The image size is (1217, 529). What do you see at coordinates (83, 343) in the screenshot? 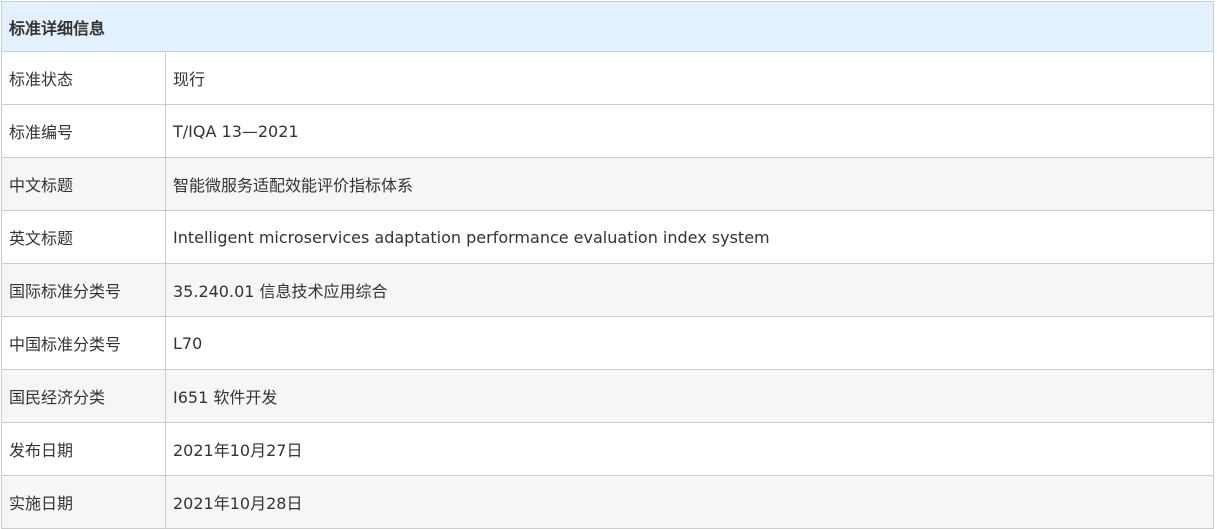
I see `row-label: 中国标准分类号` at bounding box center [83, 343].